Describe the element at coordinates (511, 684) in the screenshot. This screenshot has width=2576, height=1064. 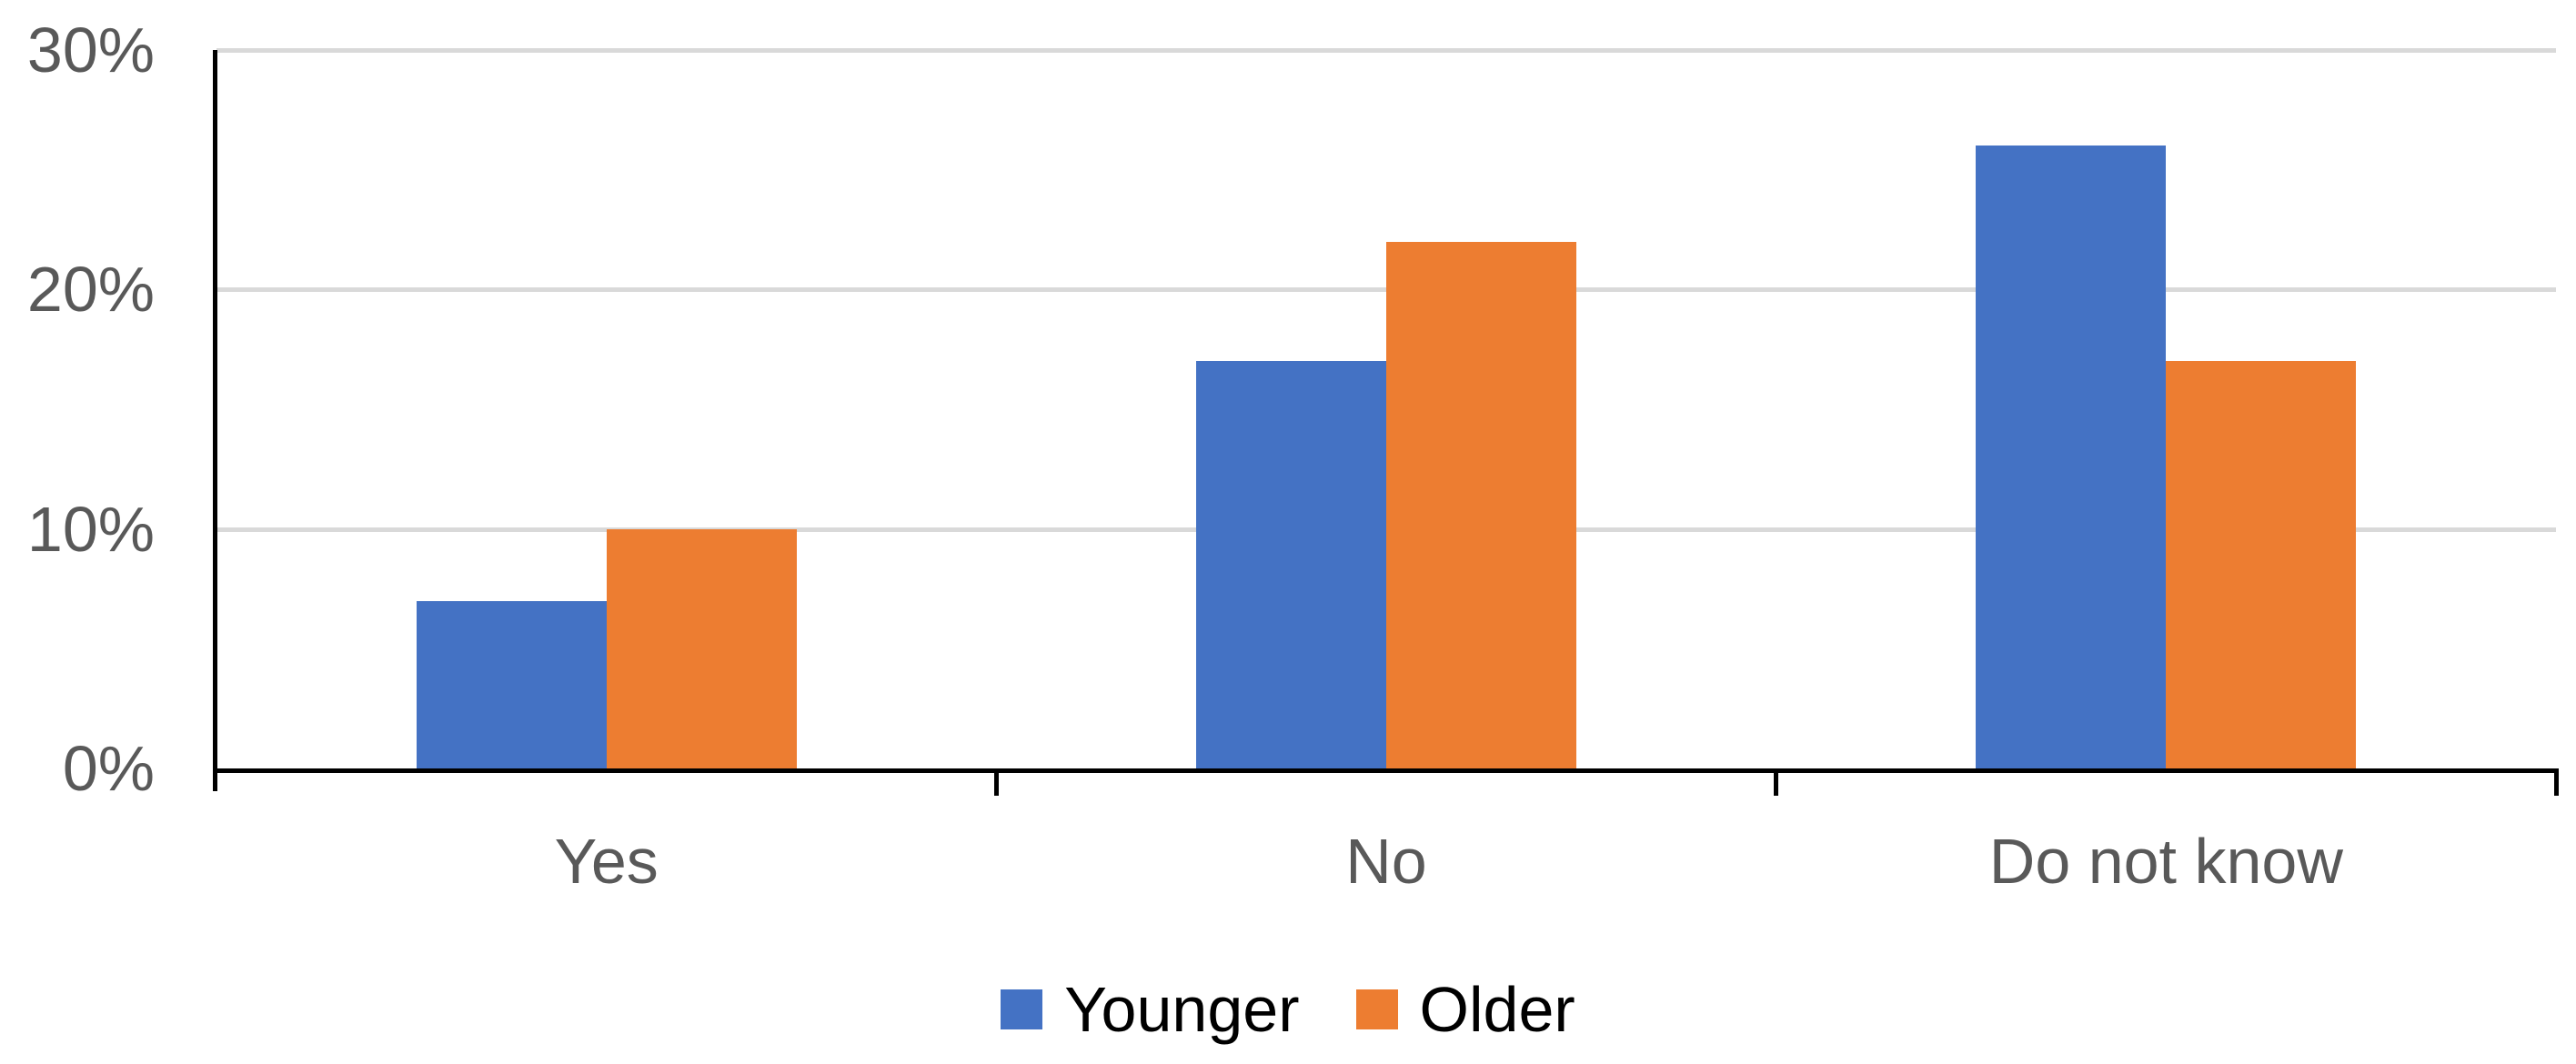
I see `bar-younger-yes` at that location.